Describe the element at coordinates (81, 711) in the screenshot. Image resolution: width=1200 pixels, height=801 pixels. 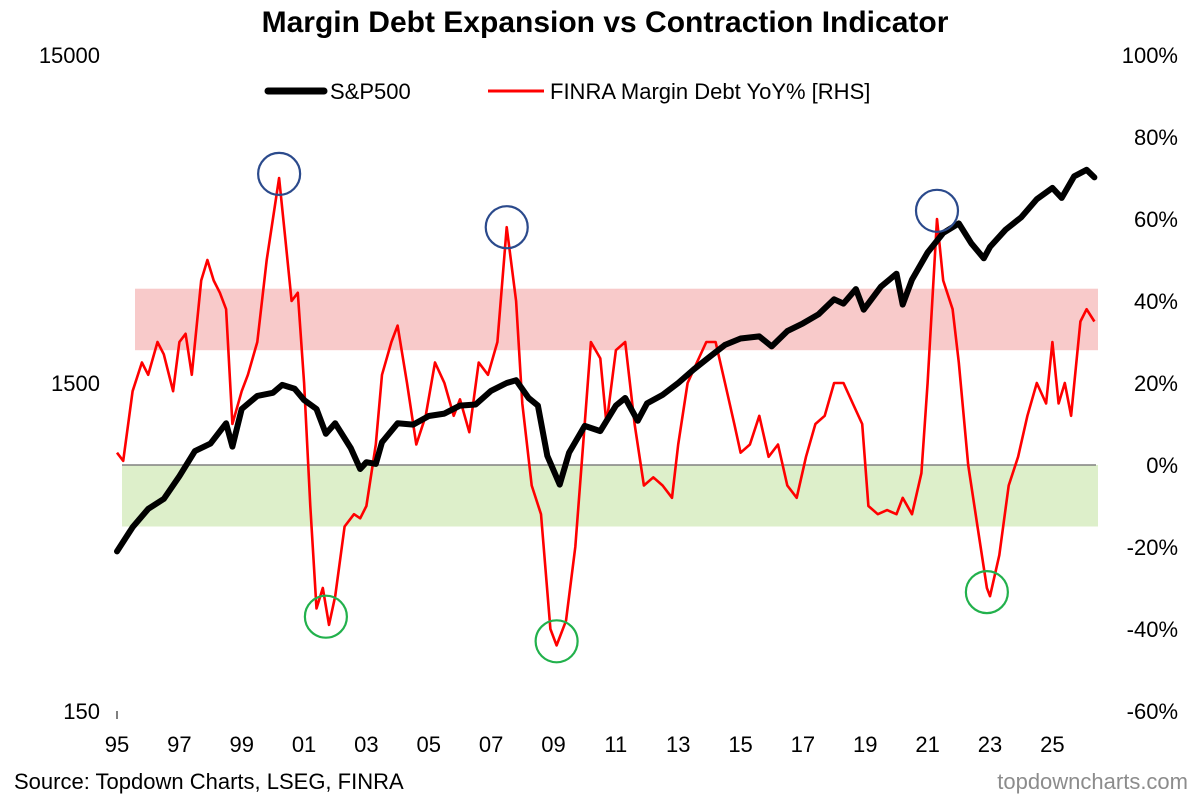
I see `left-tick-label: 150` at that location.